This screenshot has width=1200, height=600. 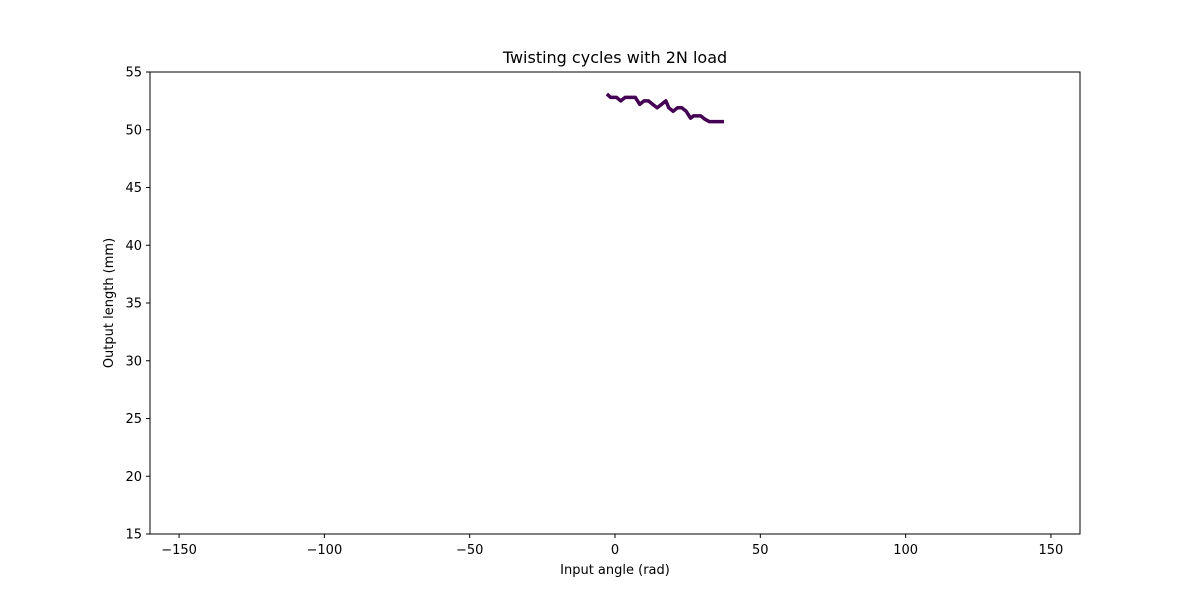 I want to click on y-axis-label: Output length (mm), so click(x=109, y=303).